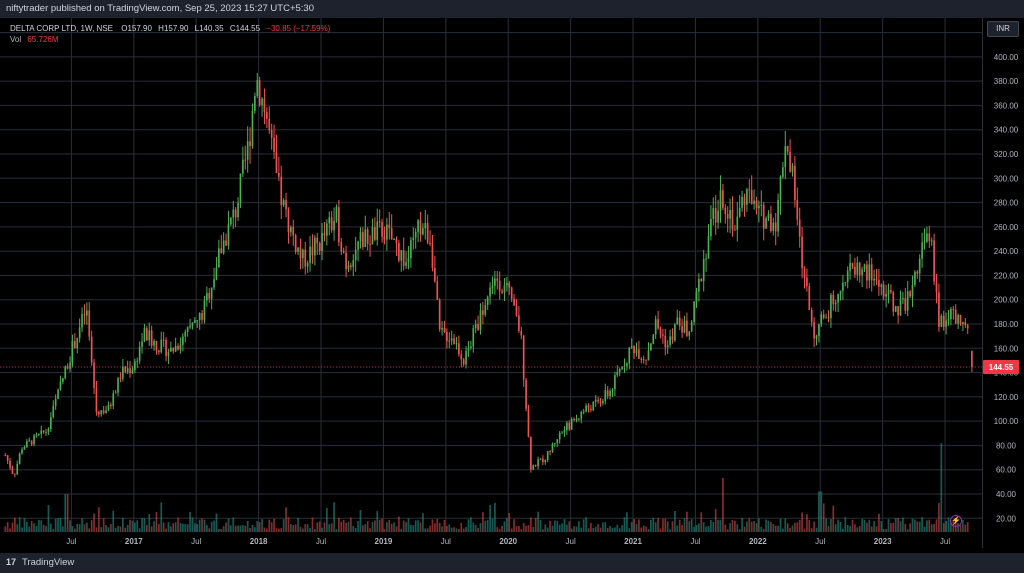 The image size is (1024, 573). What do you see at coordinates (1006, 397) in the screenshot?
I see `y-tick-label: 120.00` at bounding box center [1006, 397].